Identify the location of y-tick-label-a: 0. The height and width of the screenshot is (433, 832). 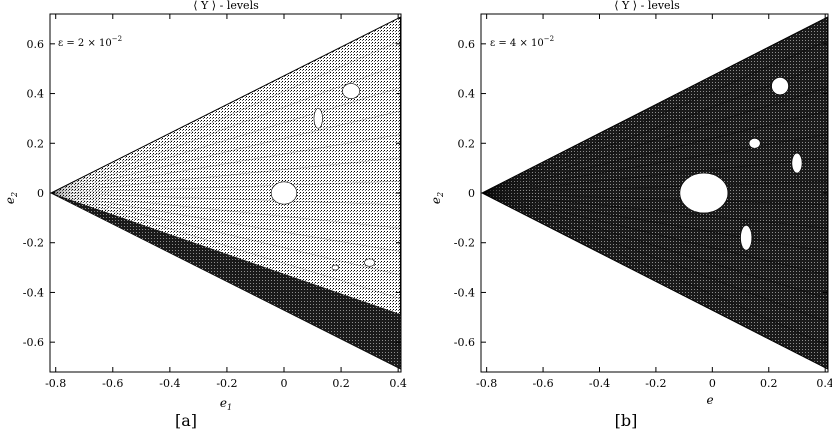
(40, 193).